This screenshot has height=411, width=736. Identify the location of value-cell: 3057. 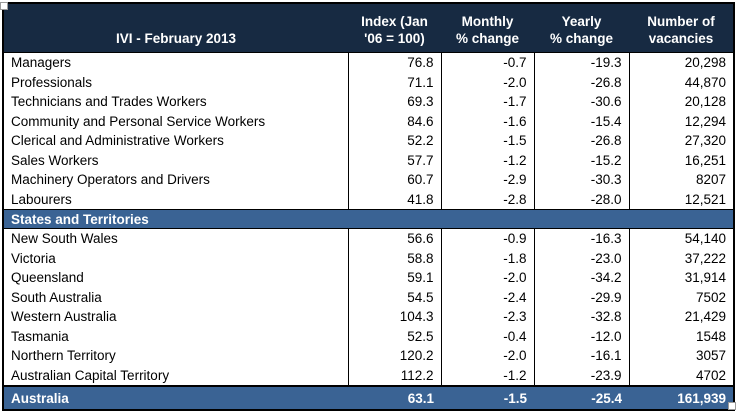
(681, 356).